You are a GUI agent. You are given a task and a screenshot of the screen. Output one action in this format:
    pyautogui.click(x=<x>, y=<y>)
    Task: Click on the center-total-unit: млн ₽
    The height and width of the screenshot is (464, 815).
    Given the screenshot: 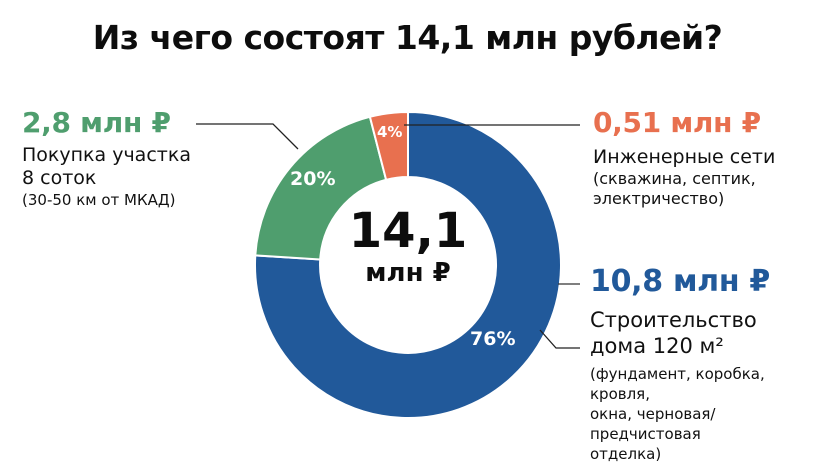 What is the action you would take?
    pyautogui.click(x=408, y=273)
    